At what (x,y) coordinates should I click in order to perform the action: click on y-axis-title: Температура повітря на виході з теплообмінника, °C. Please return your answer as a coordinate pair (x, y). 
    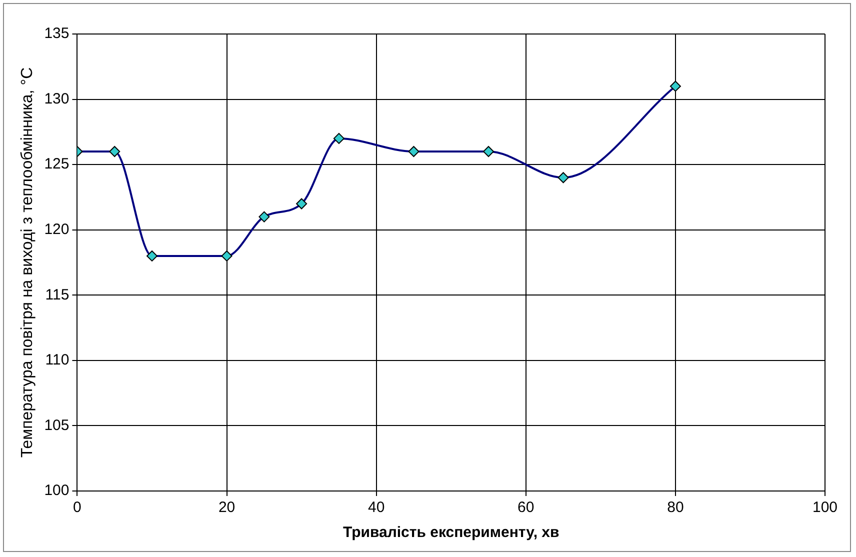
    Looking at the image, I should click on (27, 262).